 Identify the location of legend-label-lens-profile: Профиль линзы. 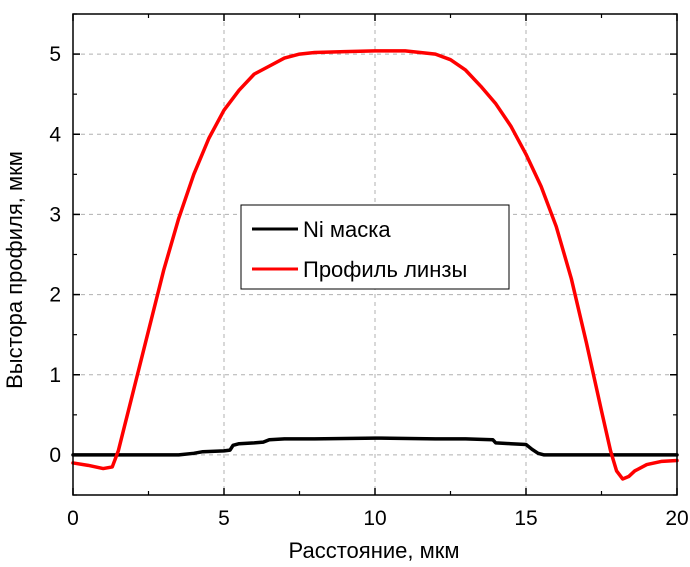
(385, 269).